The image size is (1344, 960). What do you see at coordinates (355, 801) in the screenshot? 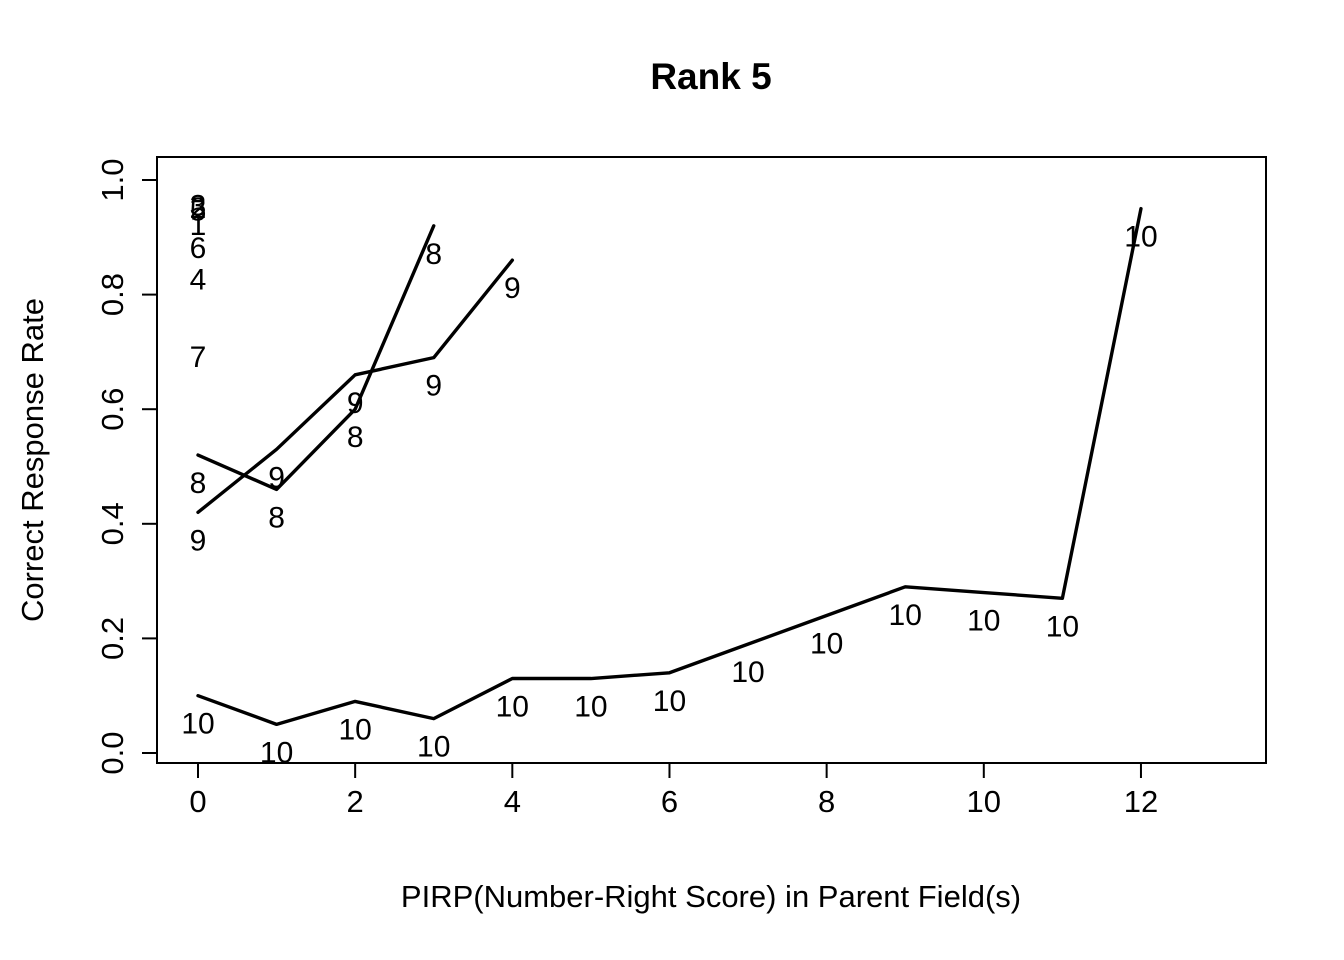
I see `x-tick-label: 2` at bounding box center [355, 801].